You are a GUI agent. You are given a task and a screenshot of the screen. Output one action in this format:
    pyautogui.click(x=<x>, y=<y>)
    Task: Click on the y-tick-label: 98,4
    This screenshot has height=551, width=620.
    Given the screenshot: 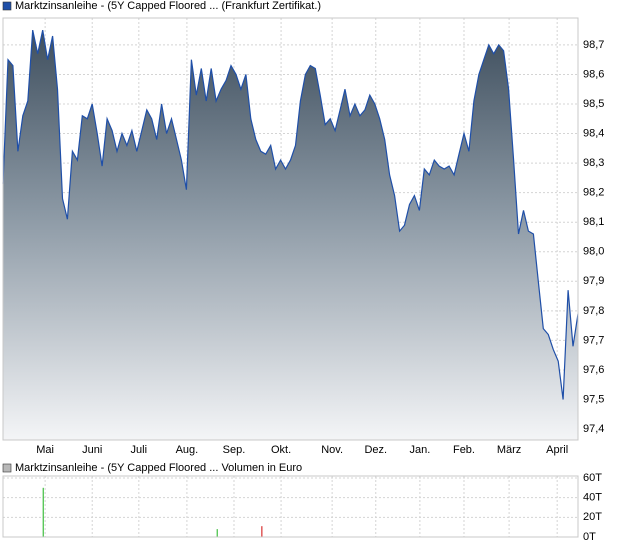 What is the action you would take?
    pyautogui.click(x=593, y=133)
    